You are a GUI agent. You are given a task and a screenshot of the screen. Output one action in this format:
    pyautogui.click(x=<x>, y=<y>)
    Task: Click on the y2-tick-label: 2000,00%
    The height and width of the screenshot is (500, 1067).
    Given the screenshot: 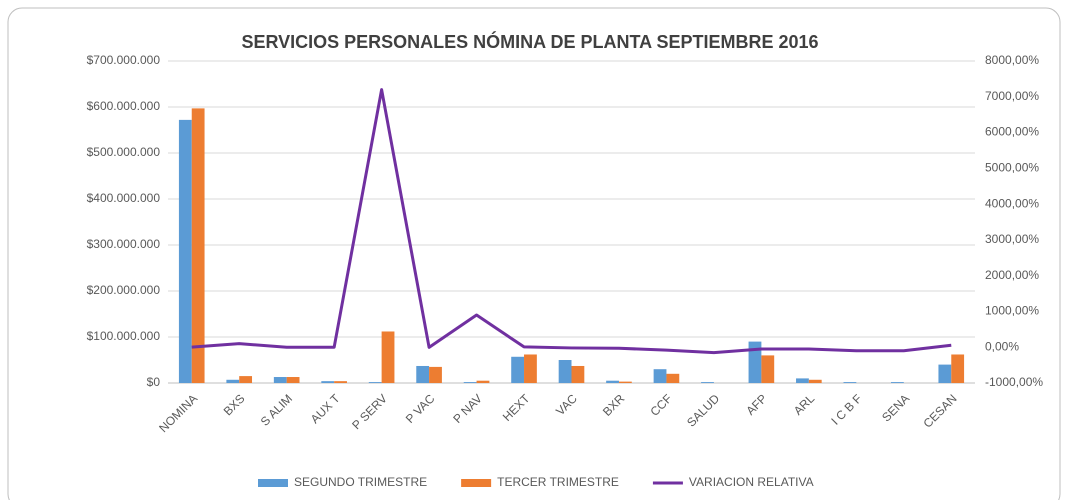 What is the action you would take?
    pyautogui.click(x=1012, y=275)
    